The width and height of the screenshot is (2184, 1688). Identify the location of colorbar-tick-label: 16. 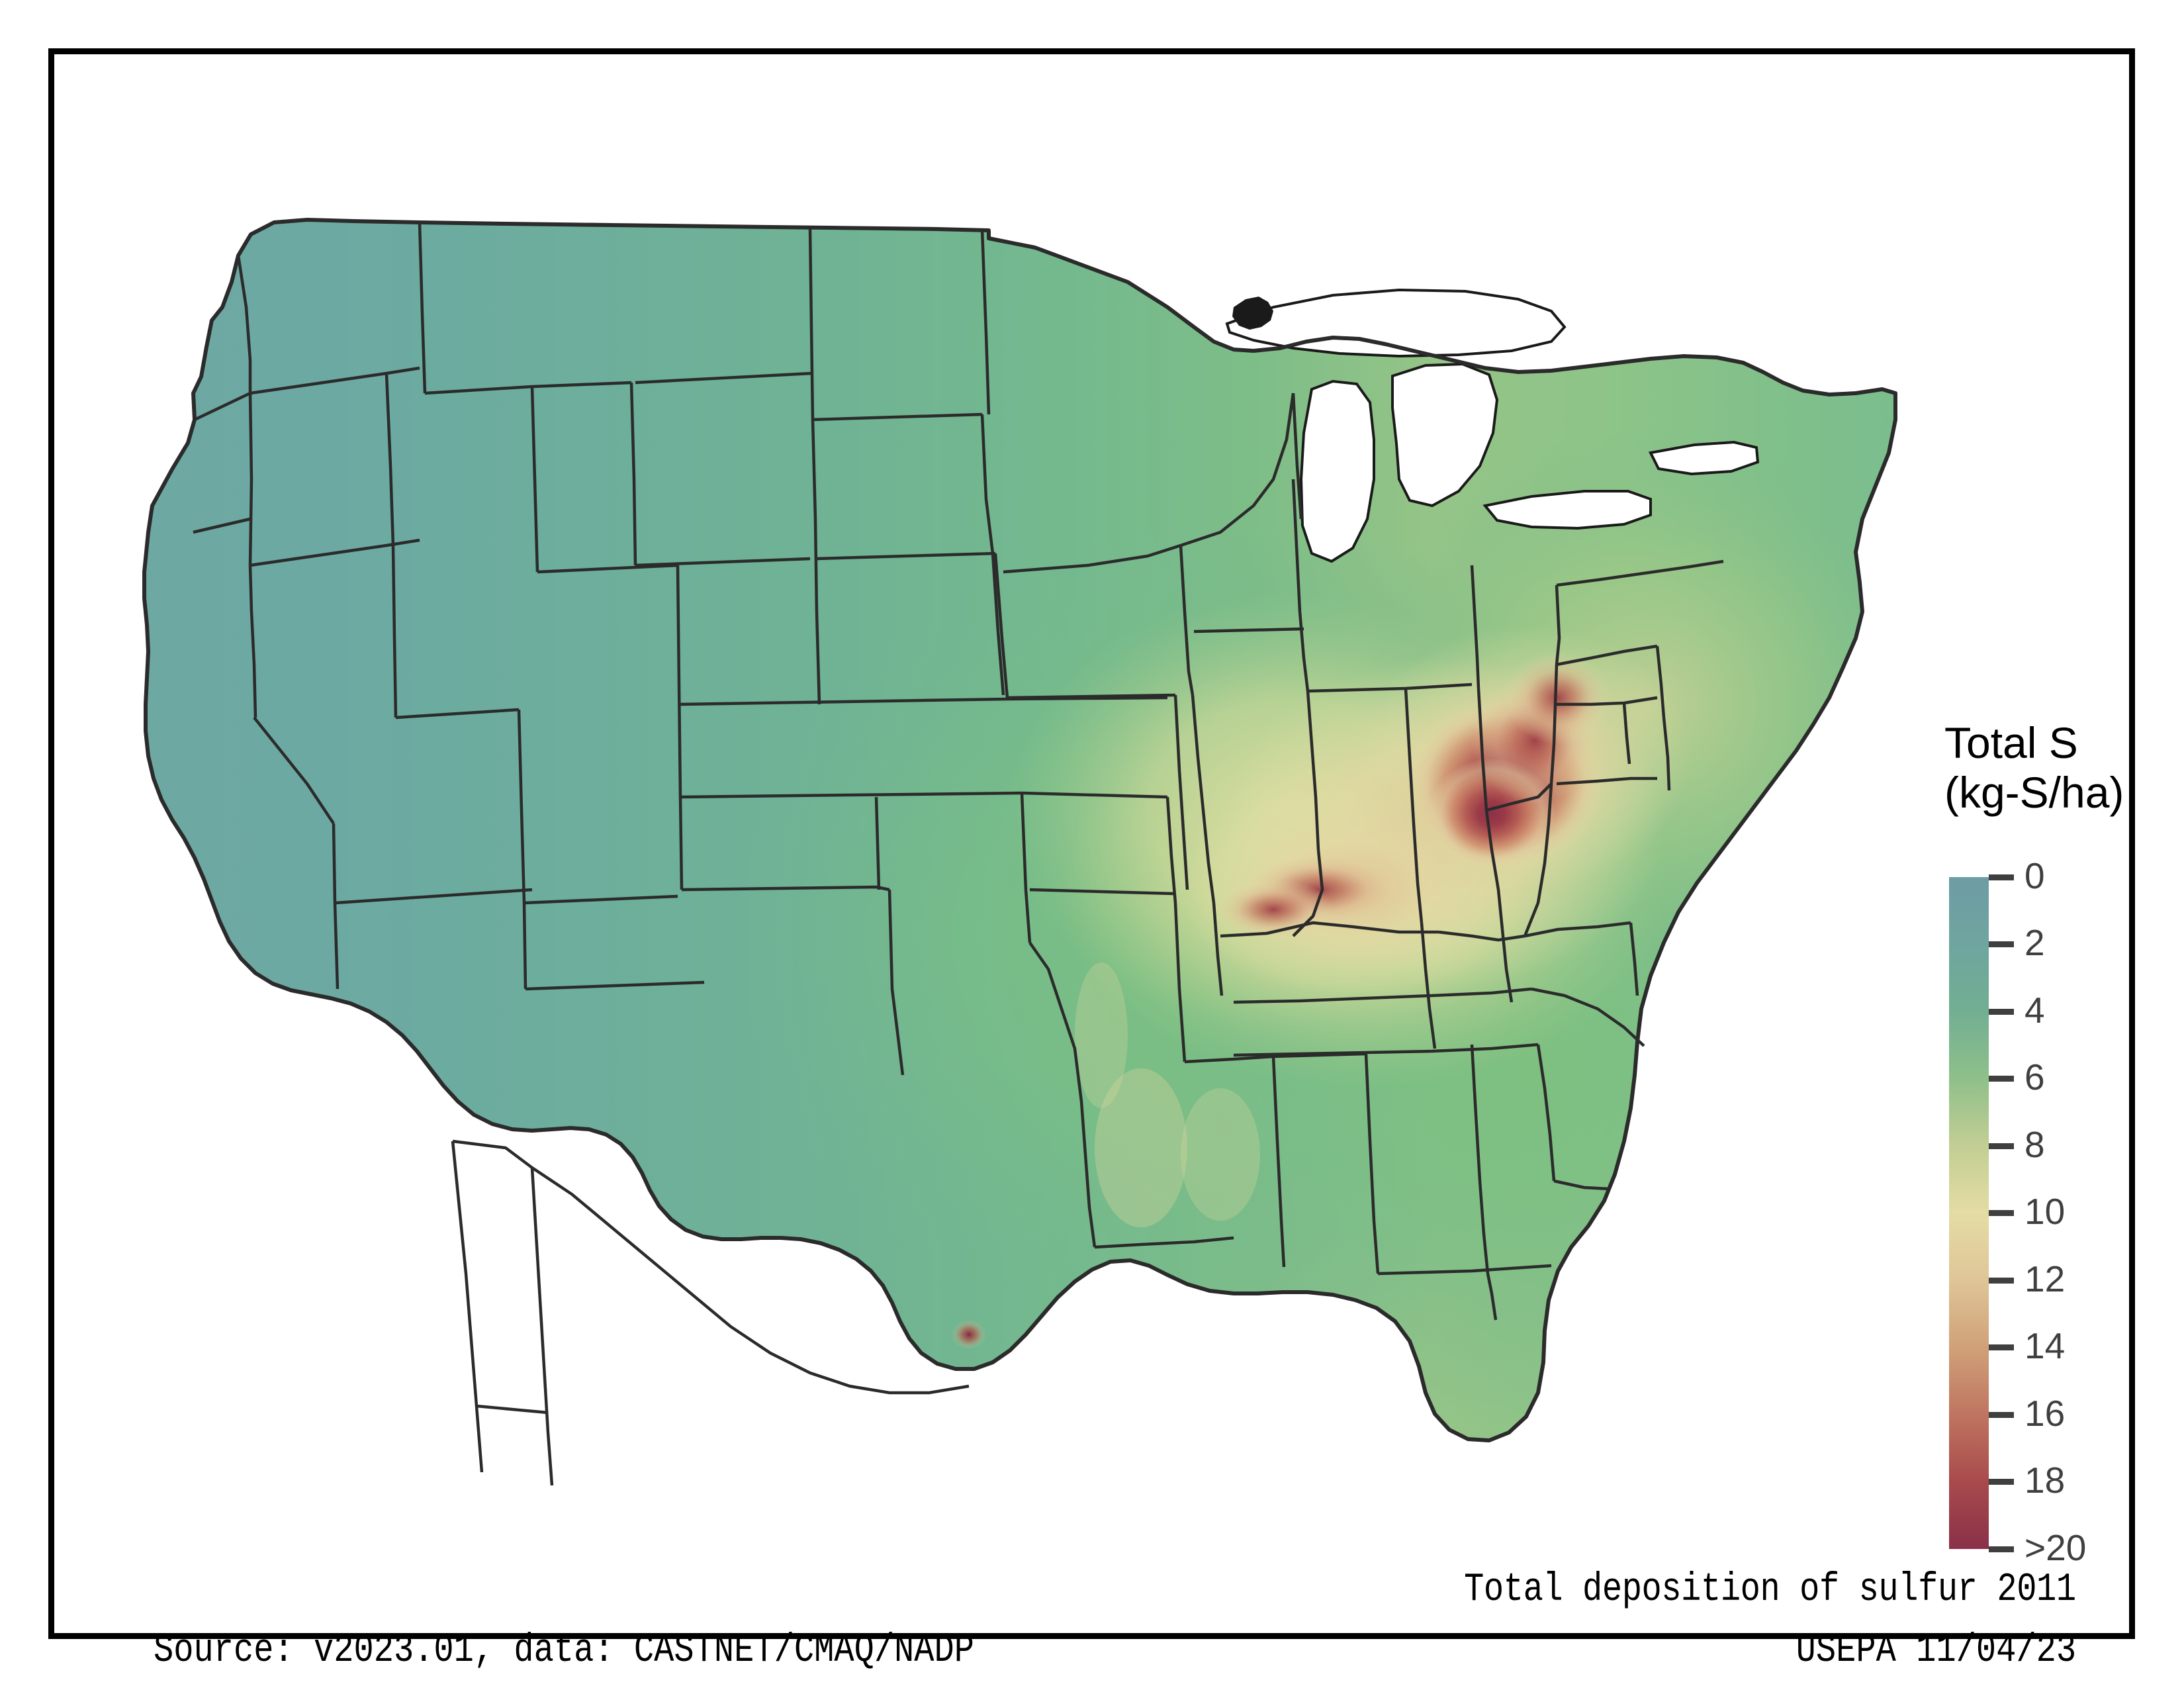
(2045, 1413).